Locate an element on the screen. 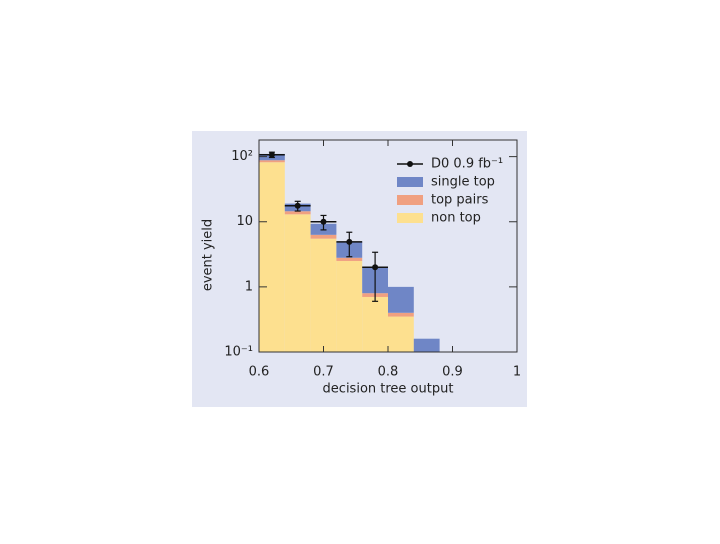  x-axis-label: decision tree output is located at coordinates (388, 389).